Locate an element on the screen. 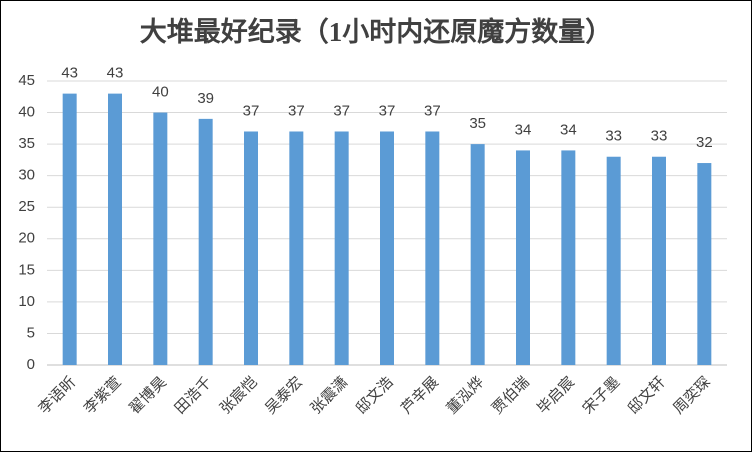 This screenshot has height=452, width=752. chart-title: 大堆最好纪录（1小时内还原魔方数量） is located at coordinates (376, 31).